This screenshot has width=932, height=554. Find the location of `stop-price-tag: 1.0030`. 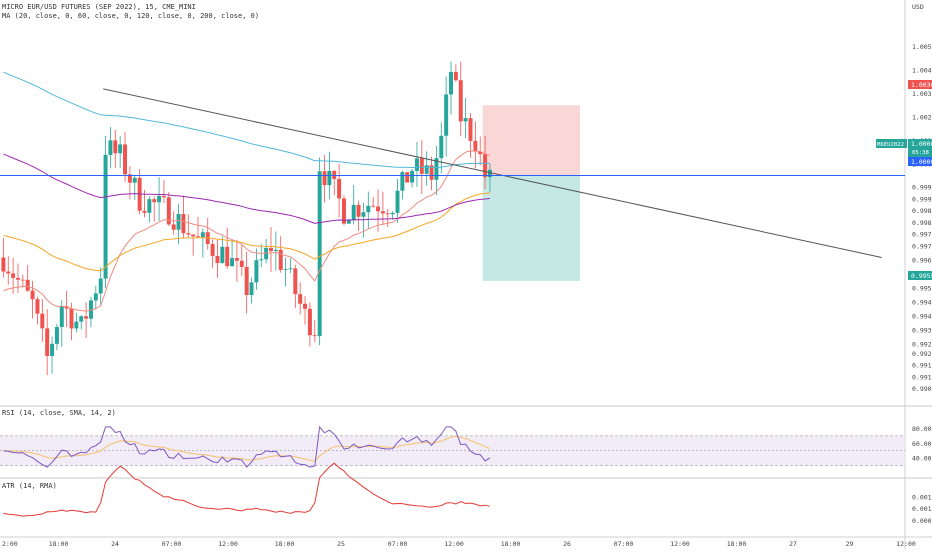

stop-price-tag: 1.0030 is located at coordinates (920, 84).